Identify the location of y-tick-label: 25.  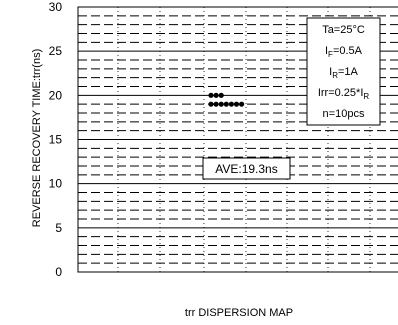
(56, 51).